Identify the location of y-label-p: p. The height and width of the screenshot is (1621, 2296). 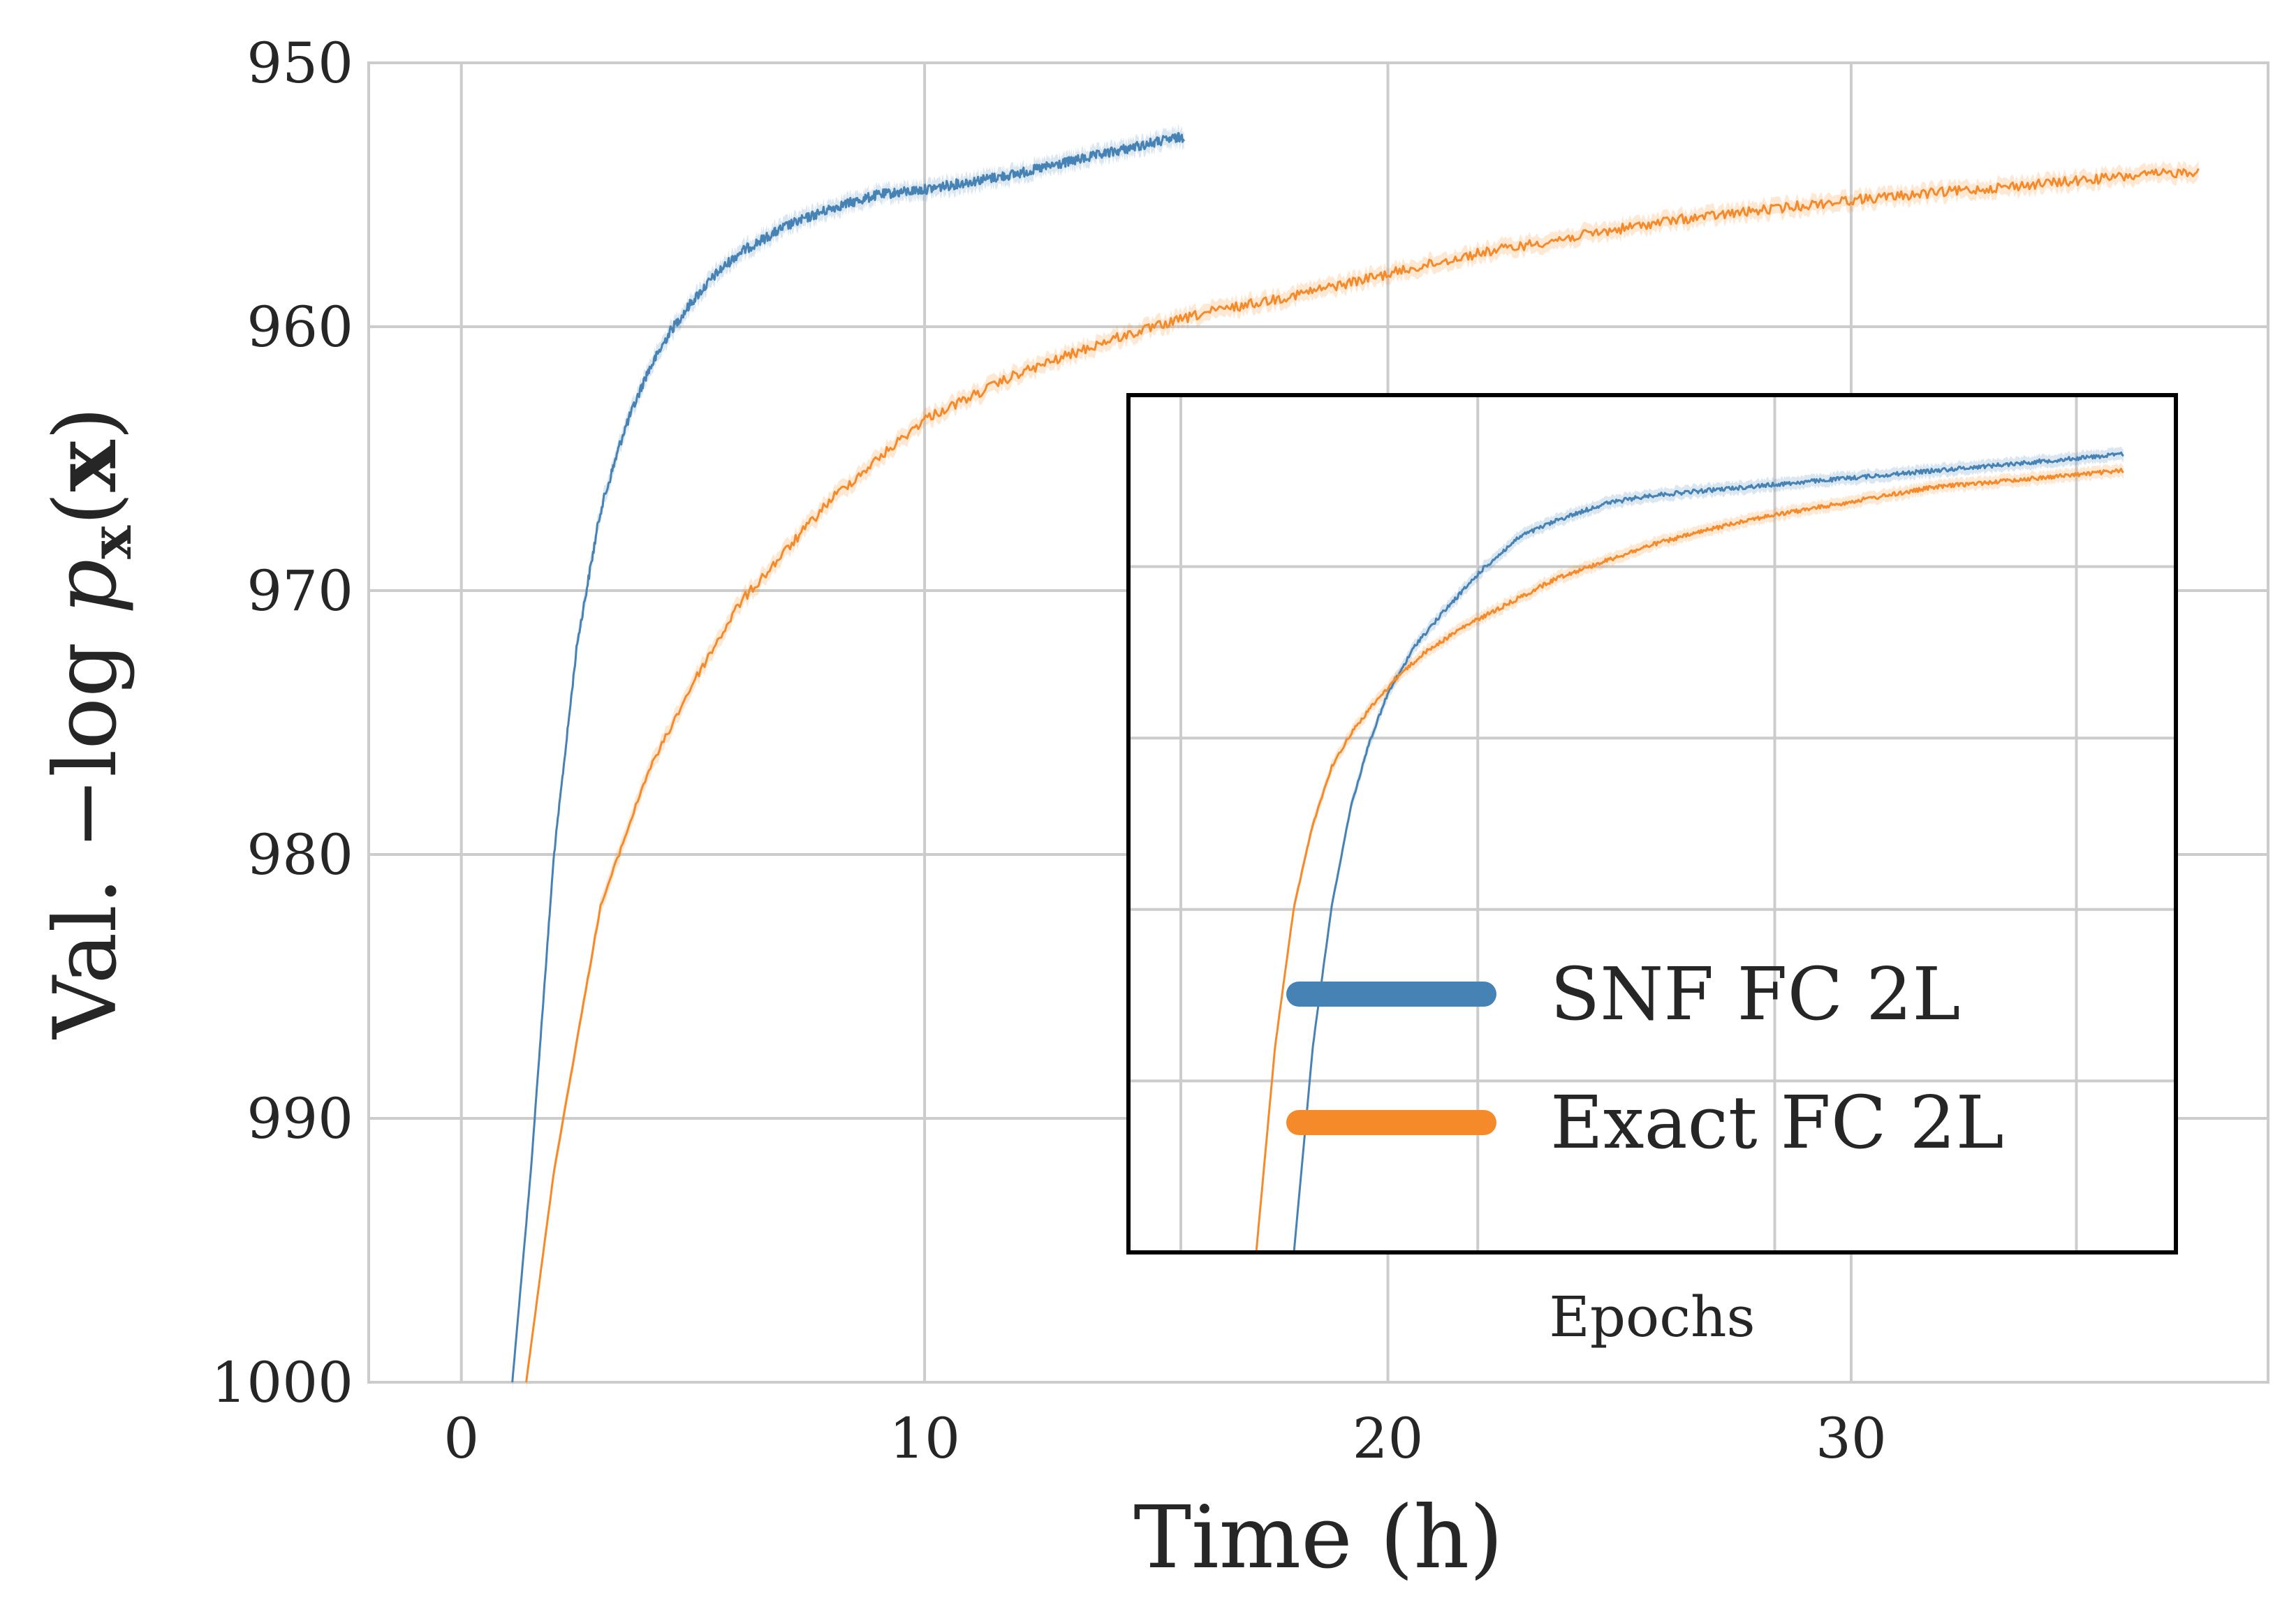
(86, 586).